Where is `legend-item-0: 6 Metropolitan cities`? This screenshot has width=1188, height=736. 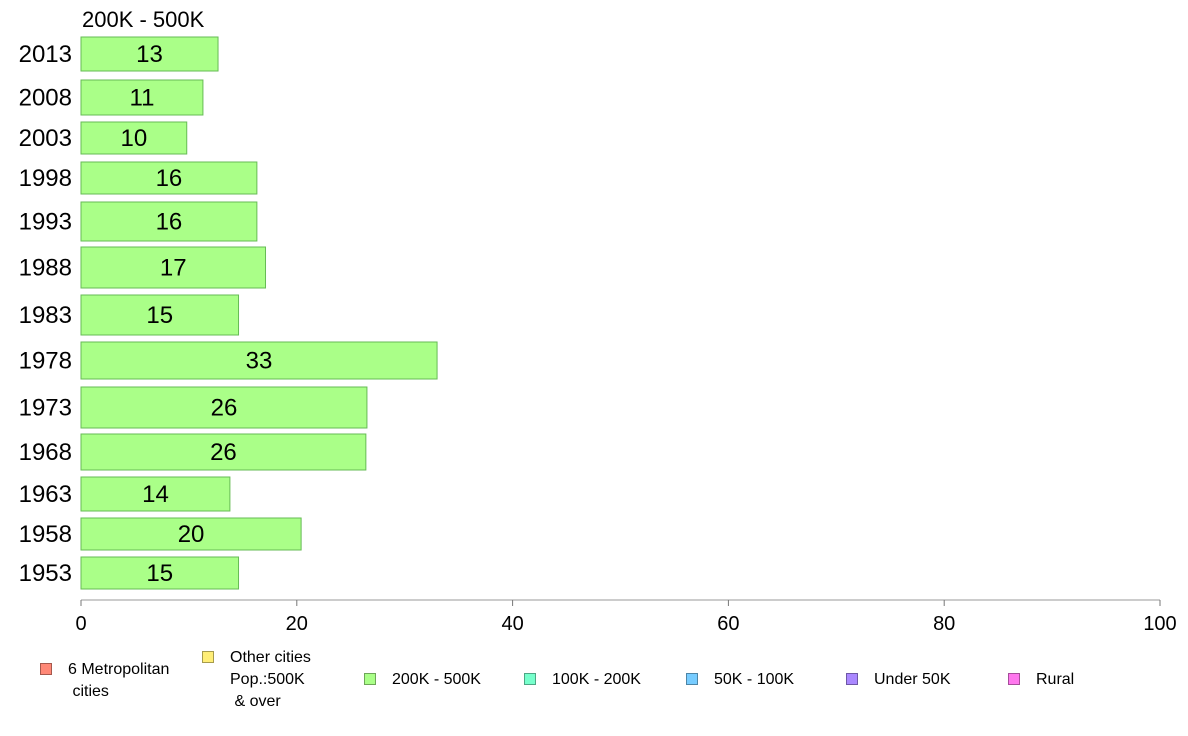 legend-item-0: 6 Metropolitan cities is located at coordinates (104, 681).